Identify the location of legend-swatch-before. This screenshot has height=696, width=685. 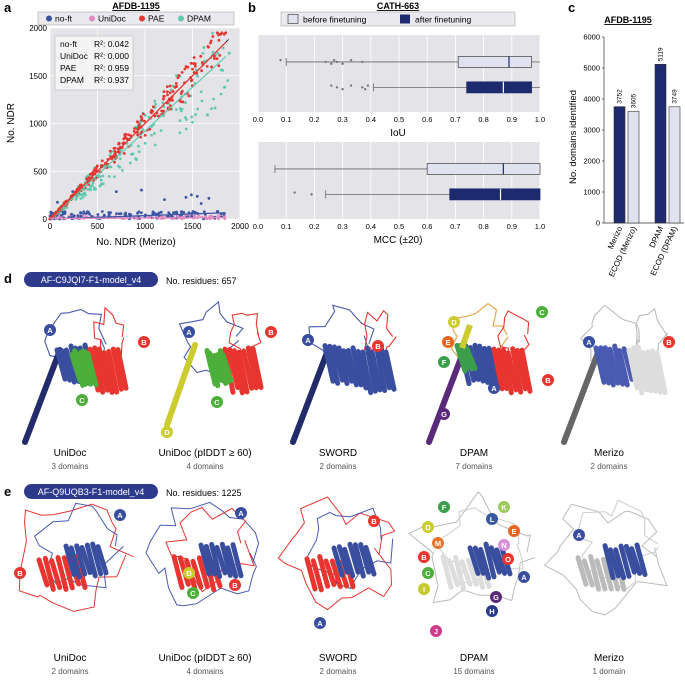
(293, 19).